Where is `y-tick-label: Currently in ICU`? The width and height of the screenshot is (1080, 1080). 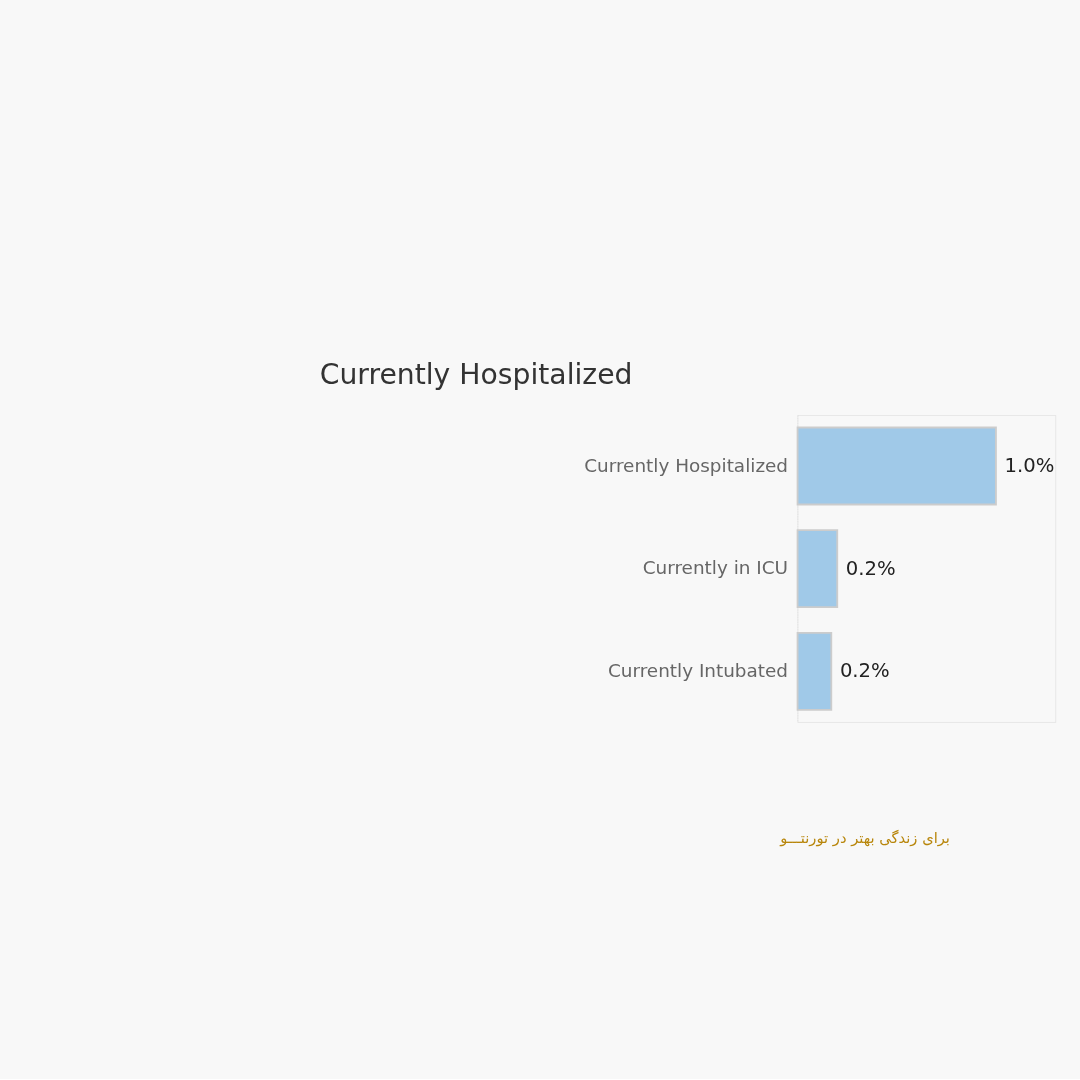 y-tick-label: Currently in ICU is located at coordinates (715, 568).